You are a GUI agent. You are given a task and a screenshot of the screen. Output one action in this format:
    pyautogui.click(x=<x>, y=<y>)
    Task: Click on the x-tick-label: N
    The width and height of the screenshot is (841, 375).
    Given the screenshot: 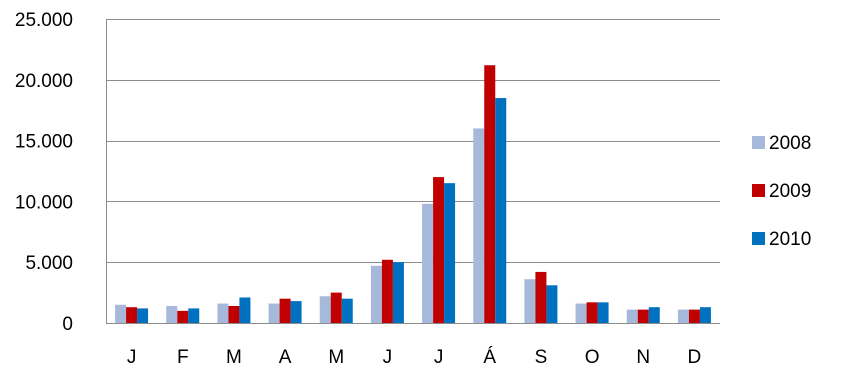 What is the action you would take?
    pyautogui.click(x=643, y=357)
    